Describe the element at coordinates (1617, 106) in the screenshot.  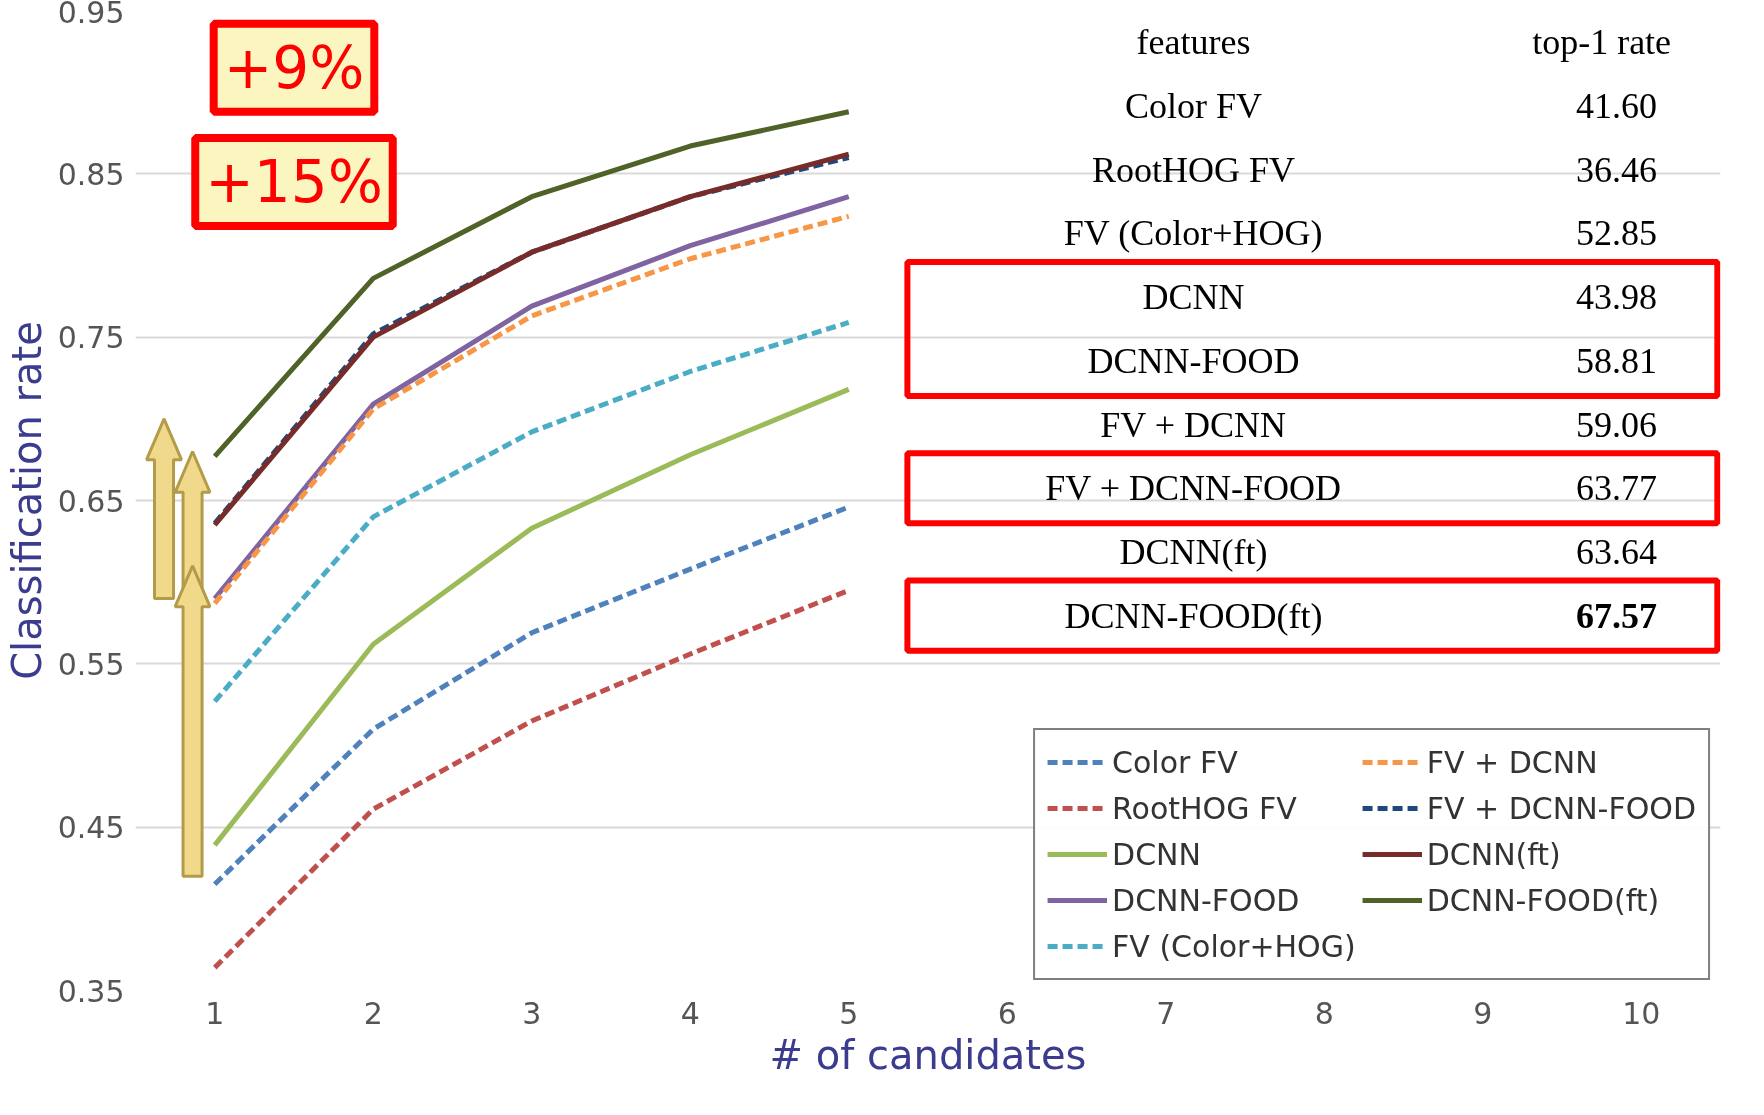
I see `annotation: 41.60` at that location.